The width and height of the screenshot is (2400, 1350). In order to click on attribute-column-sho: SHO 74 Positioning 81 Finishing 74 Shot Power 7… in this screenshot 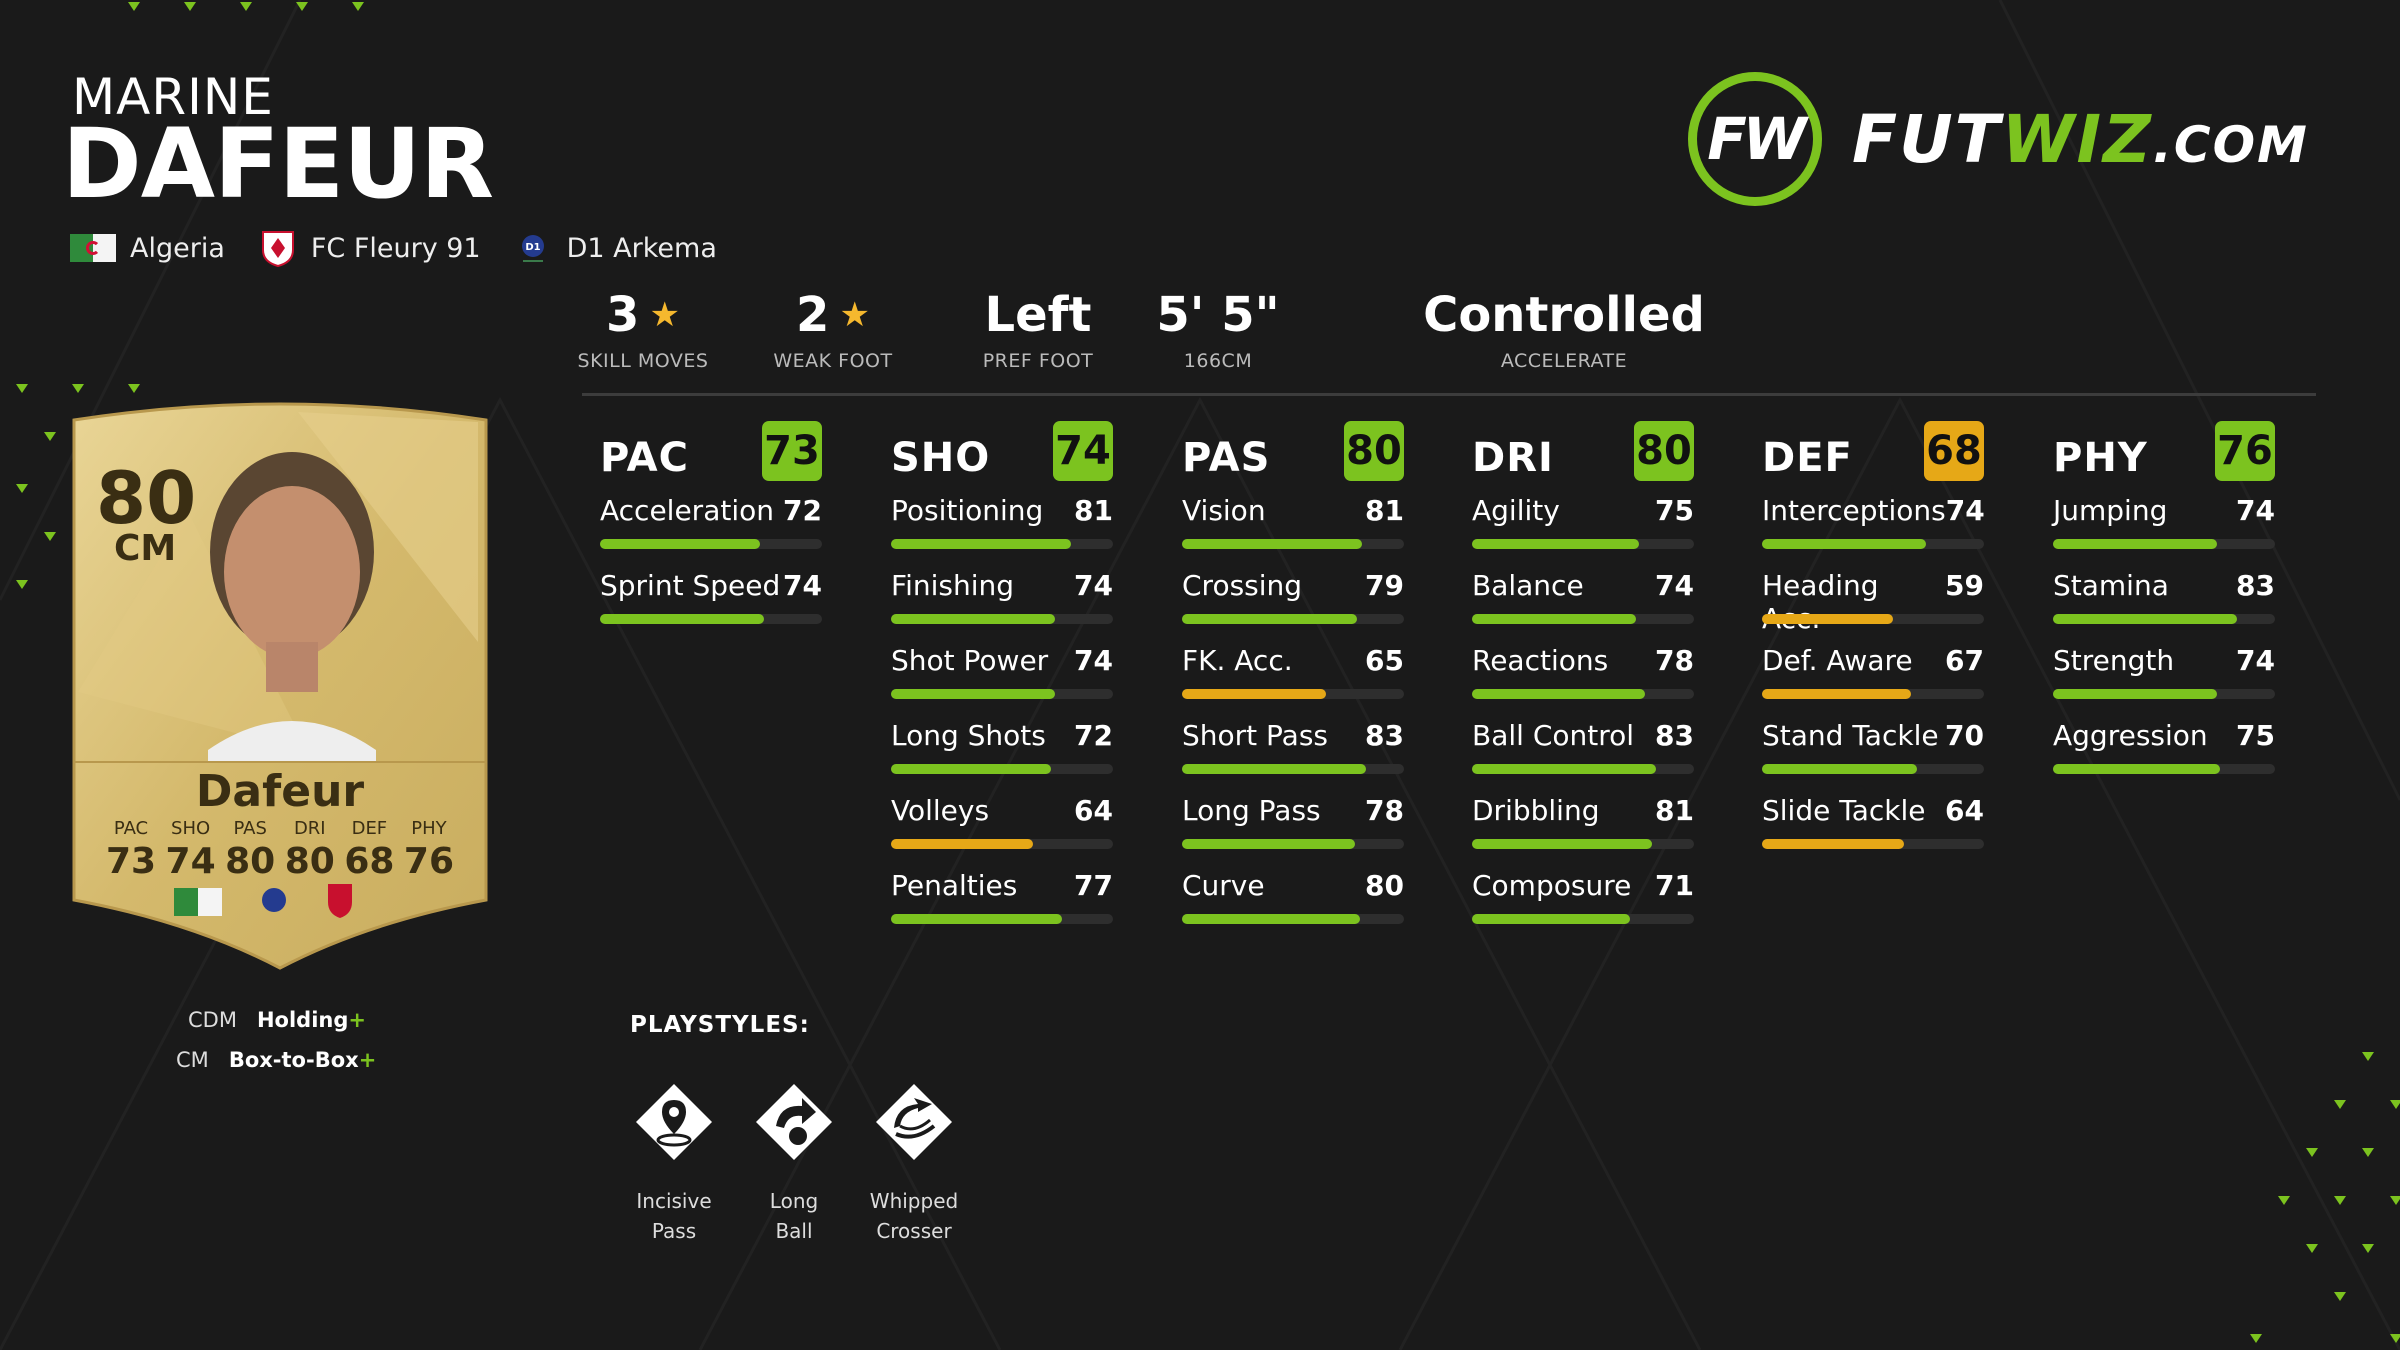, I will do `click(1002, 676)`.